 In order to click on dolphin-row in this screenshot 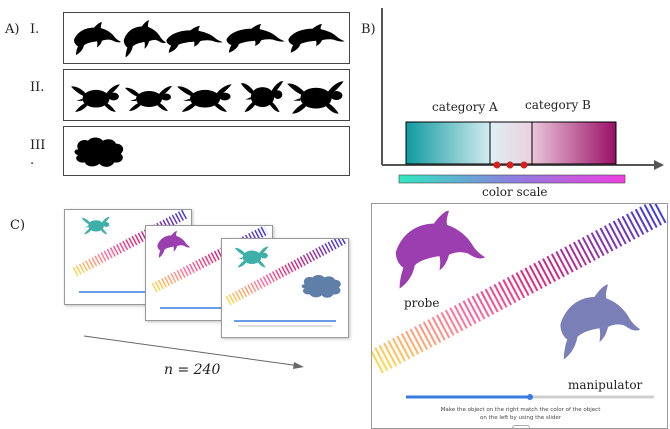, I will do `click(209, 39)`.